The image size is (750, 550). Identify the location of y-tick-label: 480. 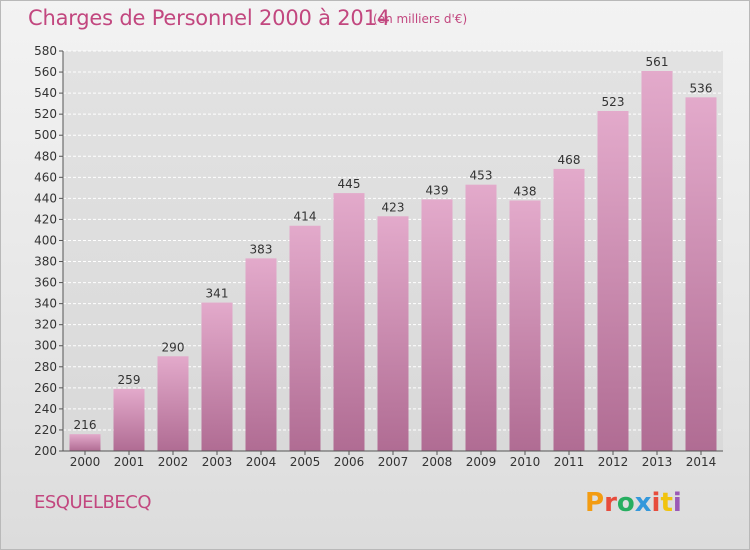
(45, 156).